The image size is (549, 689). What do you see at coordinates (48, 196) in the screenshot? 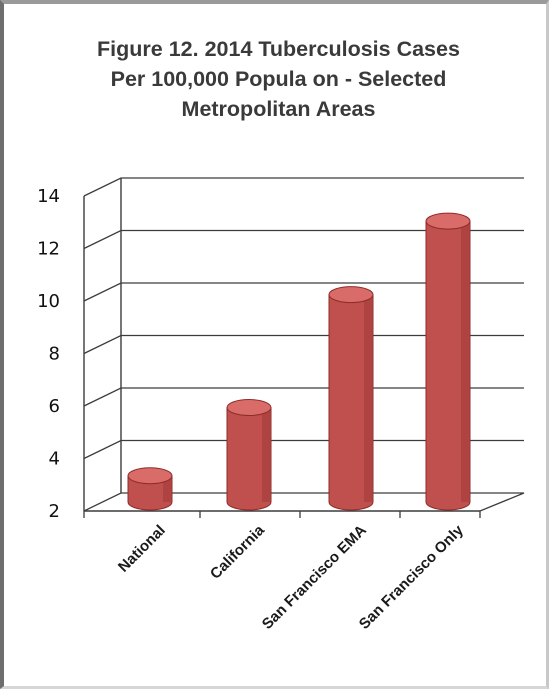
I see `y-tick-label: 14` at bounding box center [48, 196].